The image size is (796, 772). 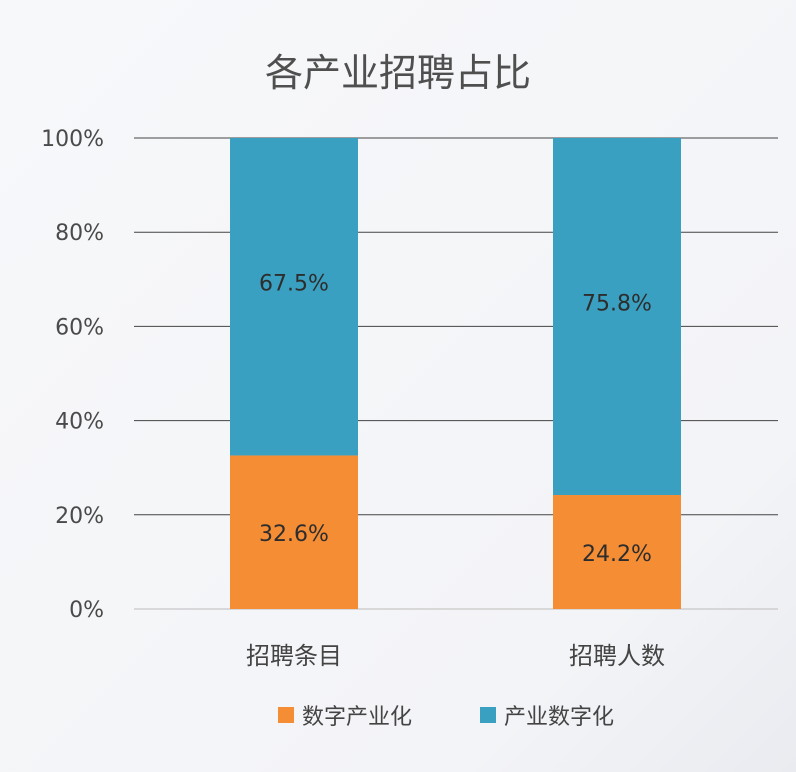 What do you see at coordinates (446, 717) in the screenshot?
I see `legend: 数字产业化 产业数字化` at bounding box center [446, 717].